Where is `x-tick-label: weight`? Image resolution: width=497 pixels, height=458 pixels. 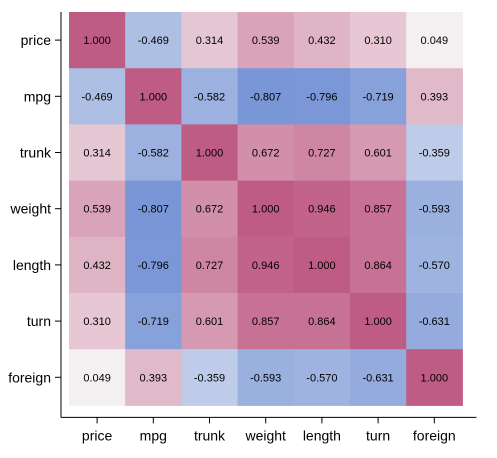 x-tick-label: weight is located at coordinates (265, 435).